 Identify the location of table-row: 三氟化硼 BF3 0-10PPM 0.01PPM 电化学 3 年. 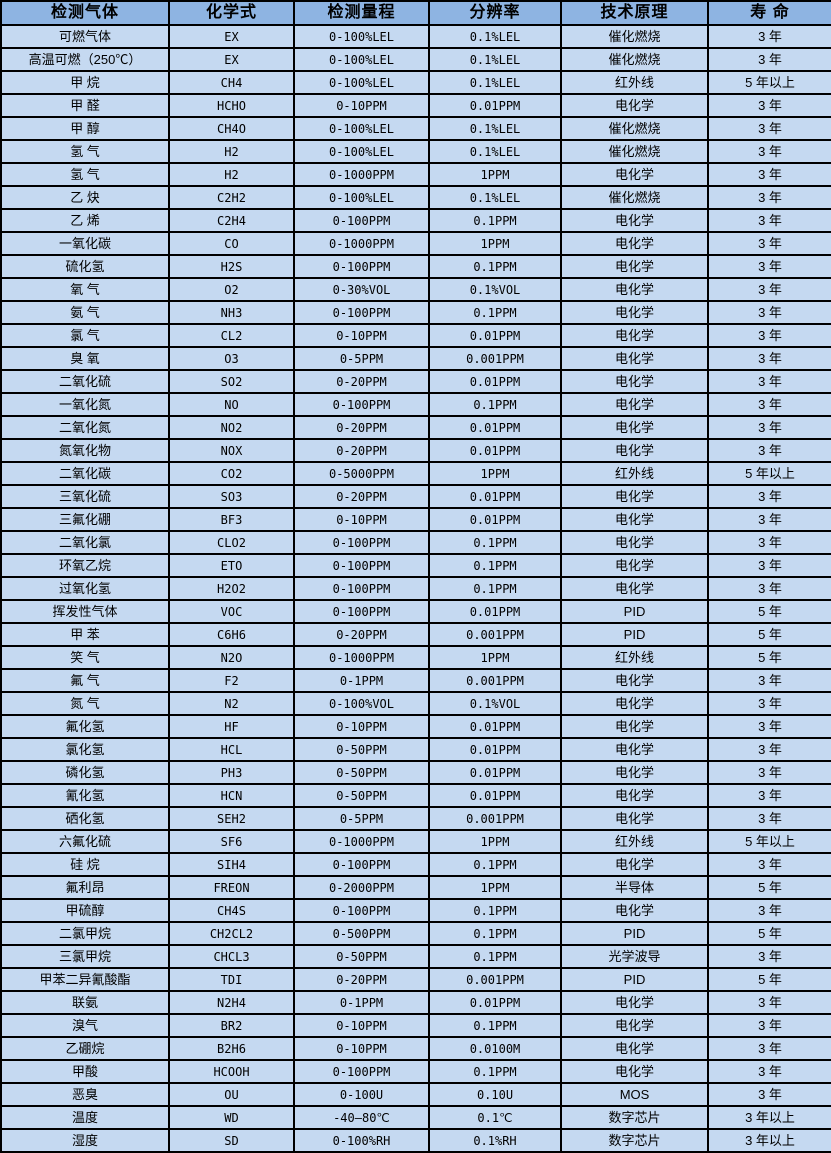
(415, 519).